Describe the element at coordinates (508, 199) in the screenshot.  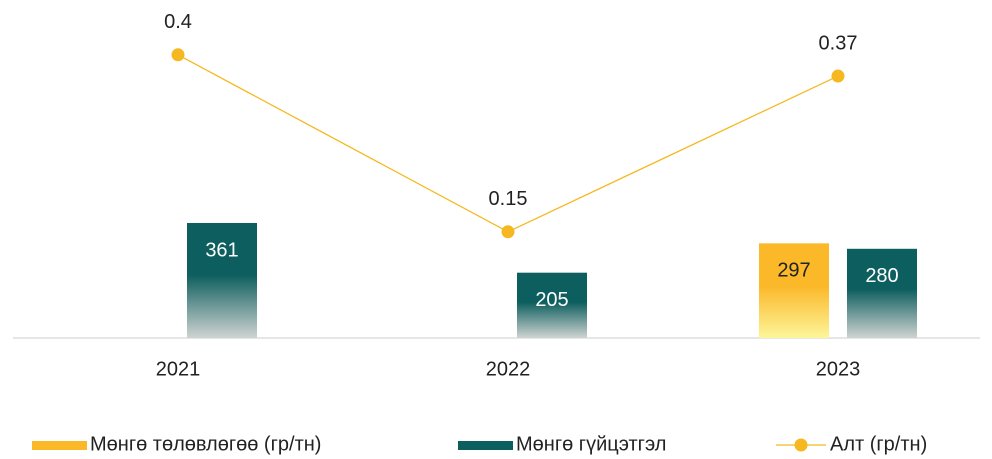
I see `line-value-label: 0.15` at that location.